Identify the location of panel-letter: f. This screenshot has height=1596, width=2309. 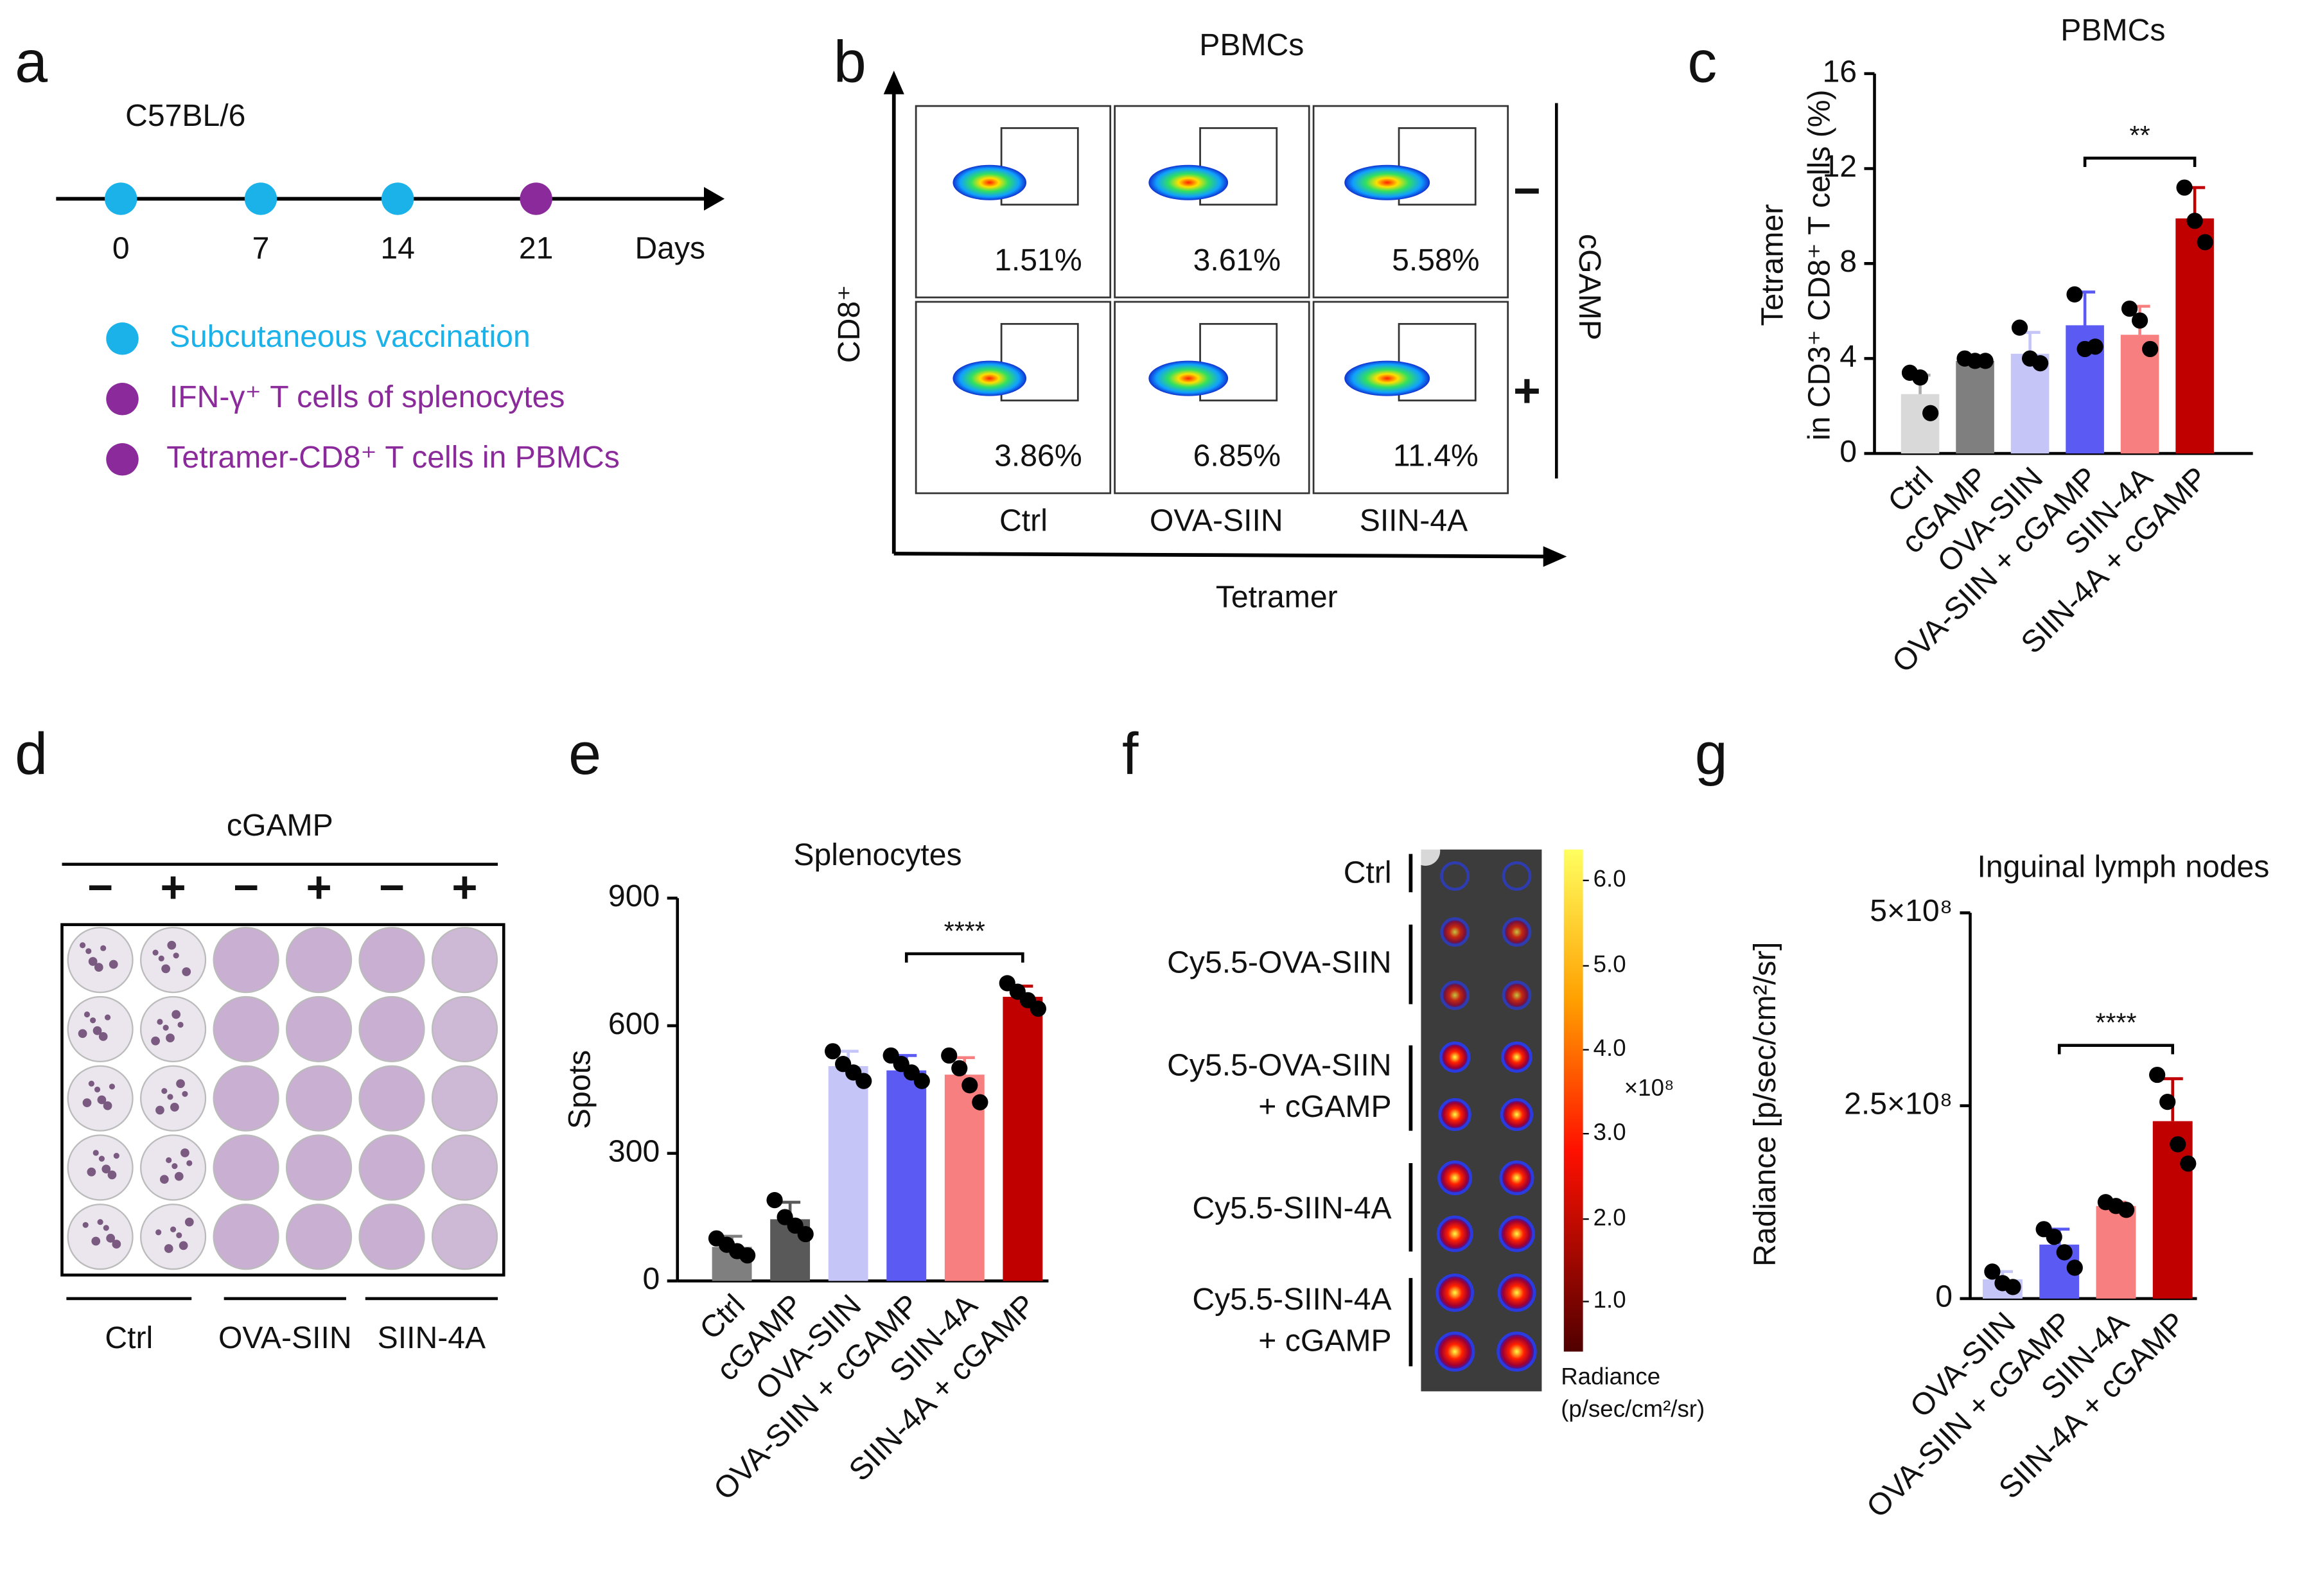
(1130, 754).